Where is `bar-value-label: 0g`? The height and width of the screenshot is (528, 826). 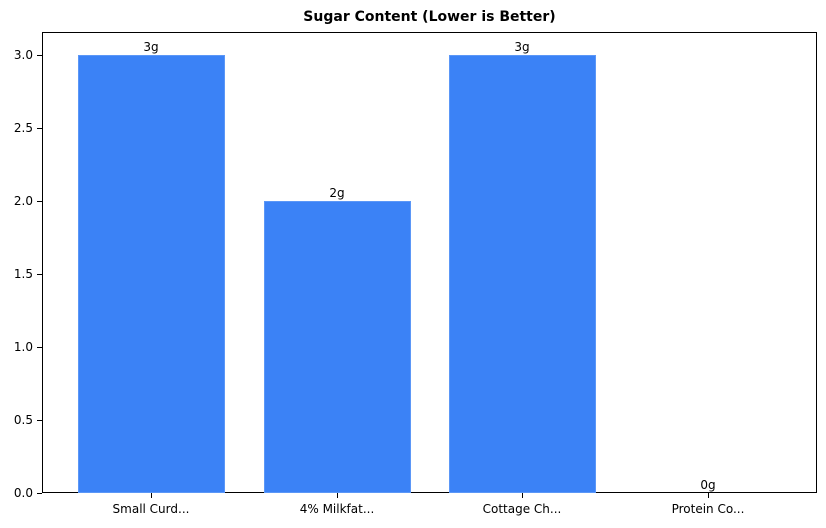 bar-value-label: 0g is located at coordinates (708, 485).